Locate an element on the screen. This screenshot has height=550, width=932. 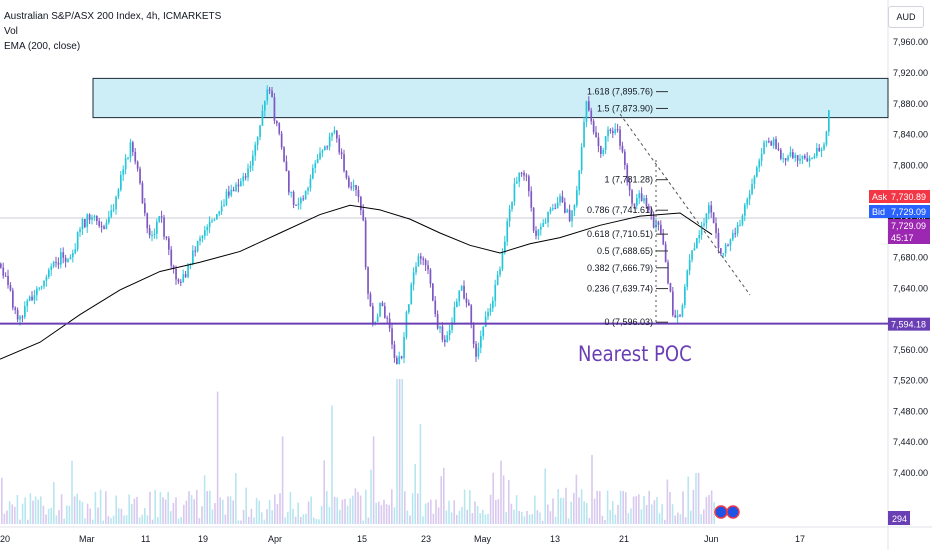
bid-price-tag is located at coordinates (909, 211).